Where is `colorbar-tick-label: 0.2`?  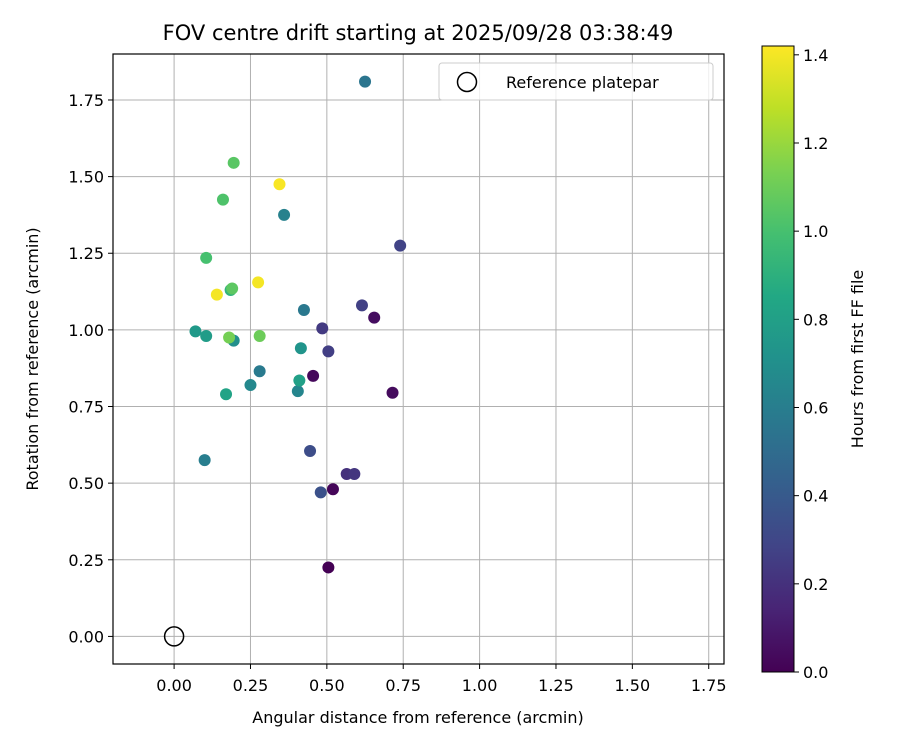
colorbar-tick-label: 0.2 is located at coordinates (815, 584).